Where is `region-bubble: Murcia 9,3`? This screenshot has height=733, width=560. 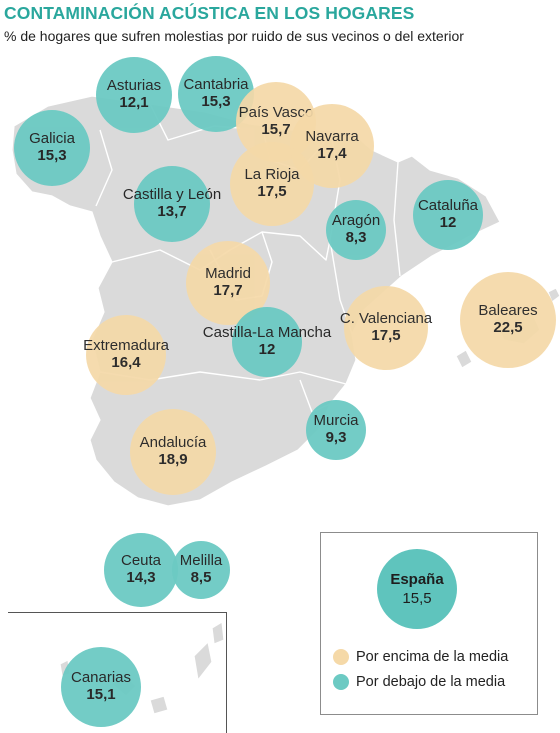 region-bubble: Murcia 9,3 is located at coordinates (336, 430).